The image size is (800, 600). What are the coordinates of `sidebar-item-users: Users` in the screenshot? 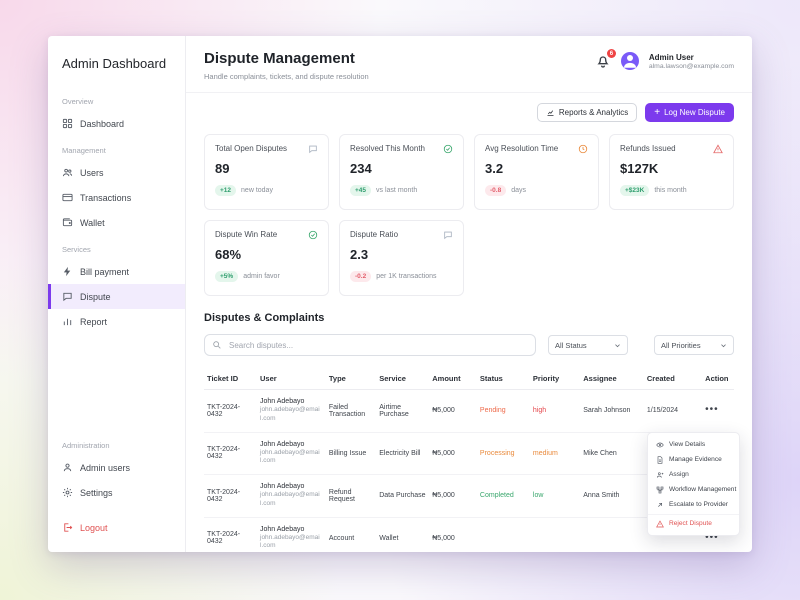 It's located at (116, 172).